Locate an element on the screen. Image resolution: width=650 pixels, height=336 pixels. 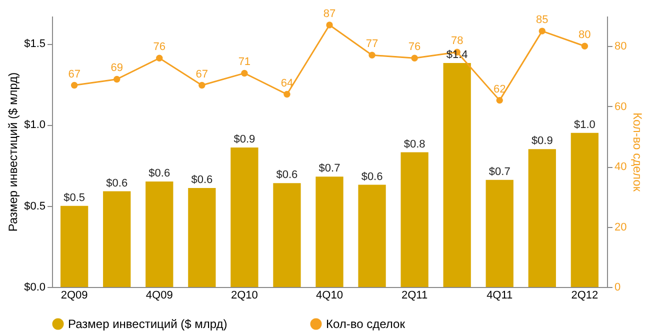
data-label: $1.0 is located at coordinates (585, 124).